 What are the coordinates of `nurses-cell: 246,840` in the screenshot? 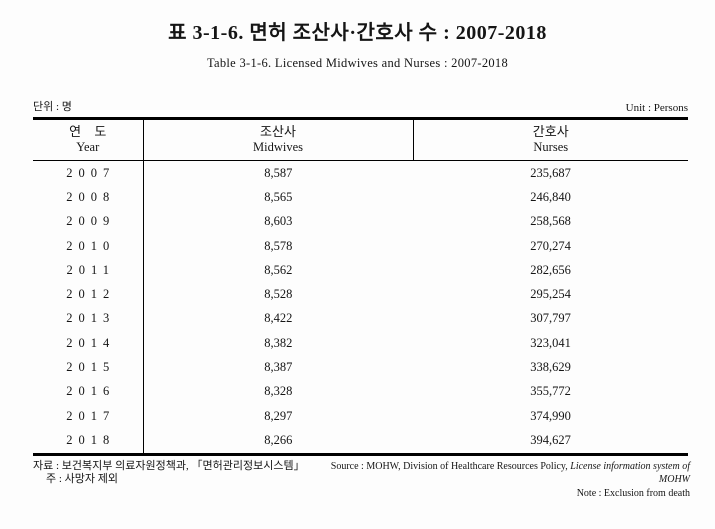 It's located at (550, 196).